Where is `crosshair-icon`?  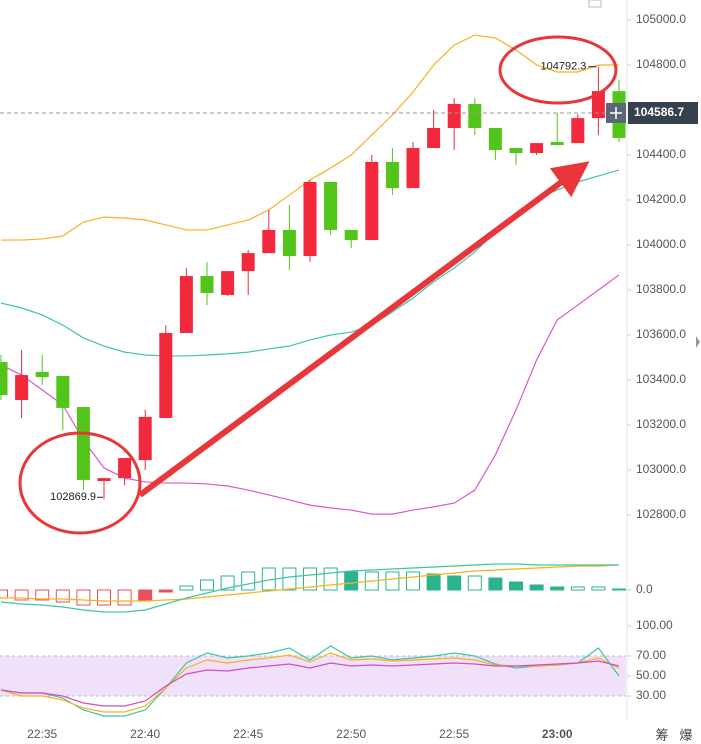
crosshair-icon is located at coordinates (616, 112).